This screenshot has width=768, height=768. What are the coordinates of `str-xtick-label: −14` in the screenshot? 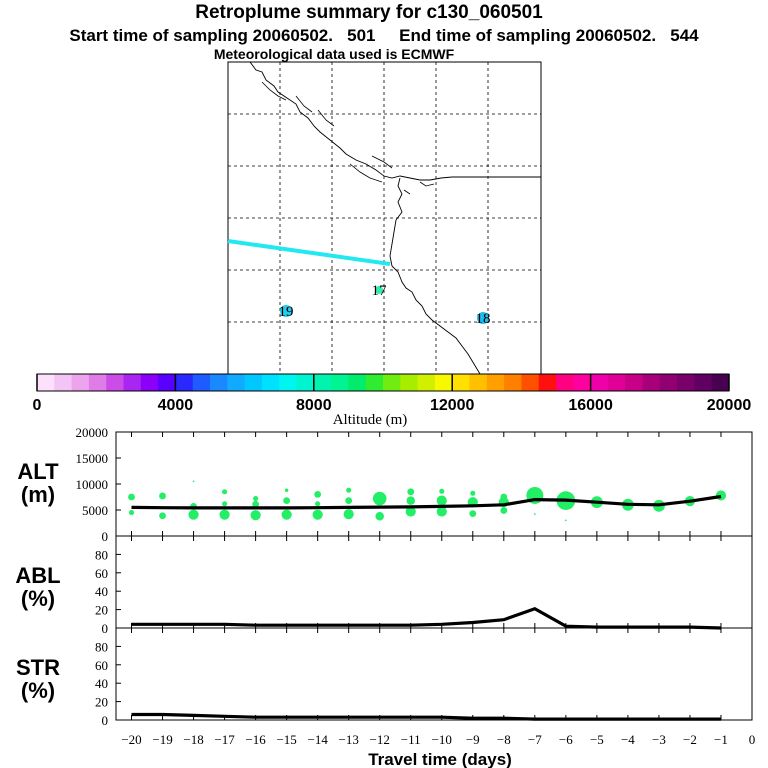 It's located at (317, 739).